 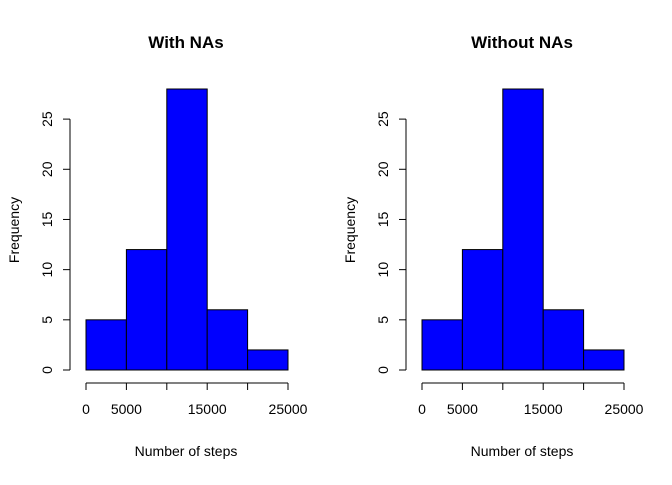 What do you see at coordinates (522, 42) in the screenshot?
I see `chart-title: Without NAs` at bounding box center [522, 42].